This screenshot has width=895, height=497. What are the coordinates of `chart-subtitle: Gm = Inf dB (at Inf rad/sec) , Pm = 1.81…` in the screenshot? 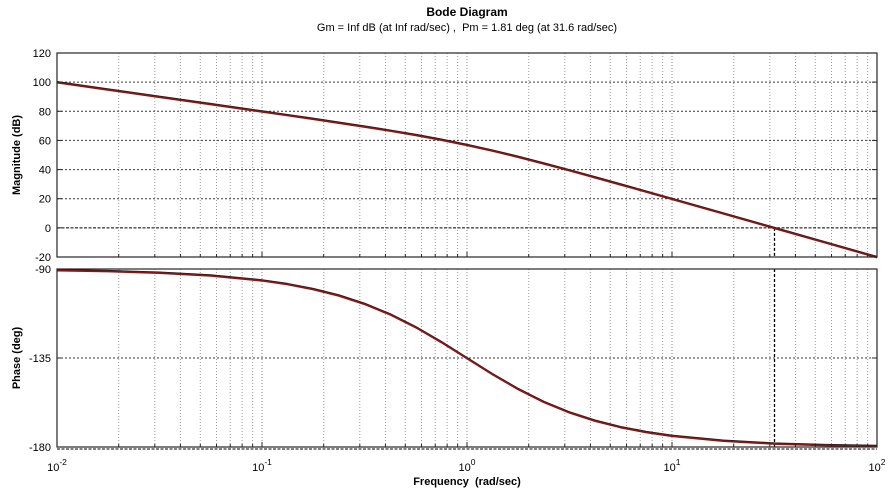 It's located at (467, 28).